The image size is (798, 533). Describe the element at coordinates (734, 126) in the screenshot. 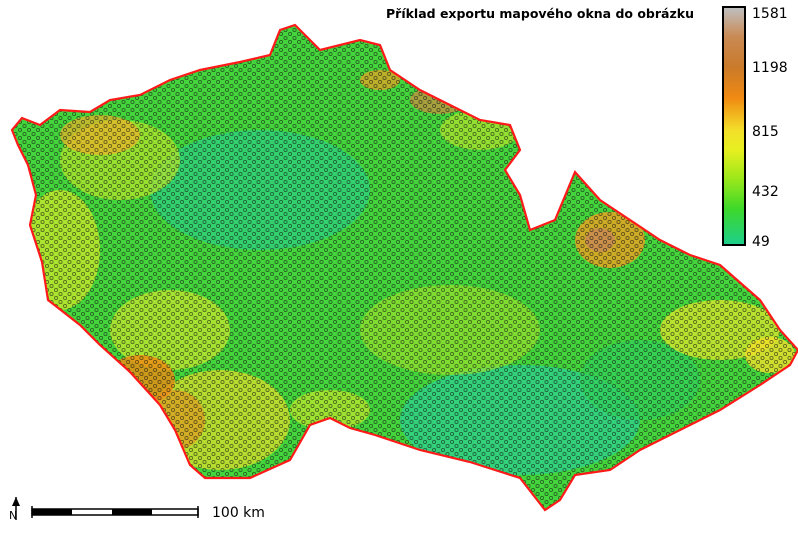

I see `legend-color-ramp` at that location.